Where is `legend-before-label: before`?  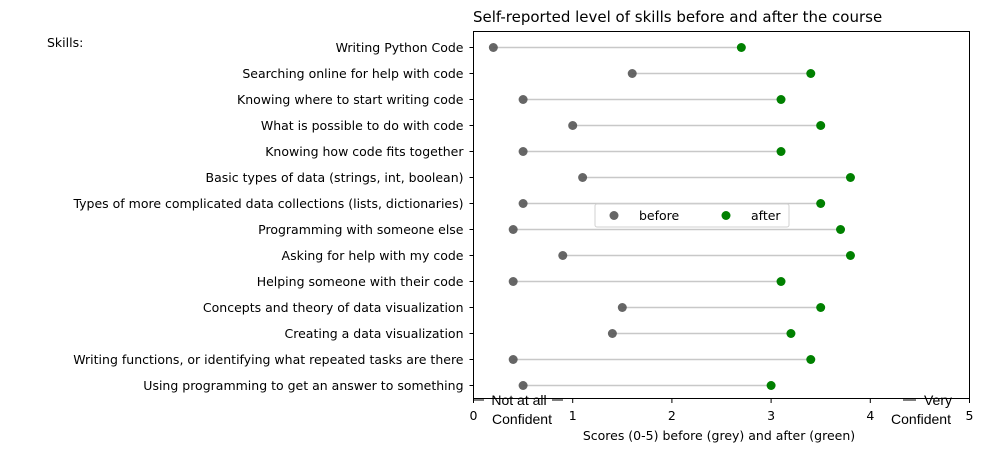 legend-before-label: before is located at coordinates (659, 215).